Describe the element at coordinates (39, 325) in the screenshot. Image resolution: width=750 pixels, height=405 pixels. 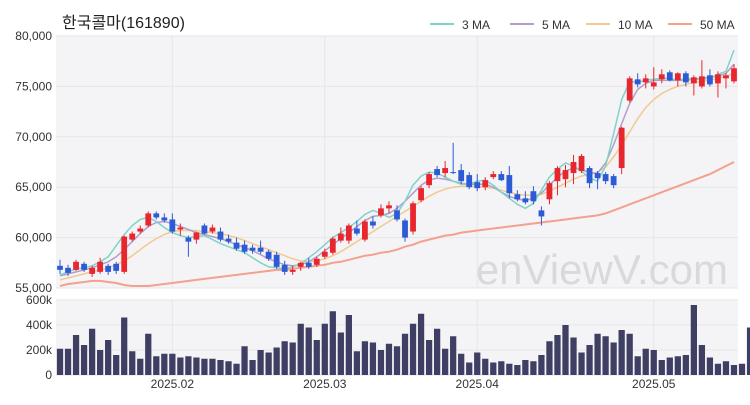
I see `volume-tick-label: 400k` at that location.